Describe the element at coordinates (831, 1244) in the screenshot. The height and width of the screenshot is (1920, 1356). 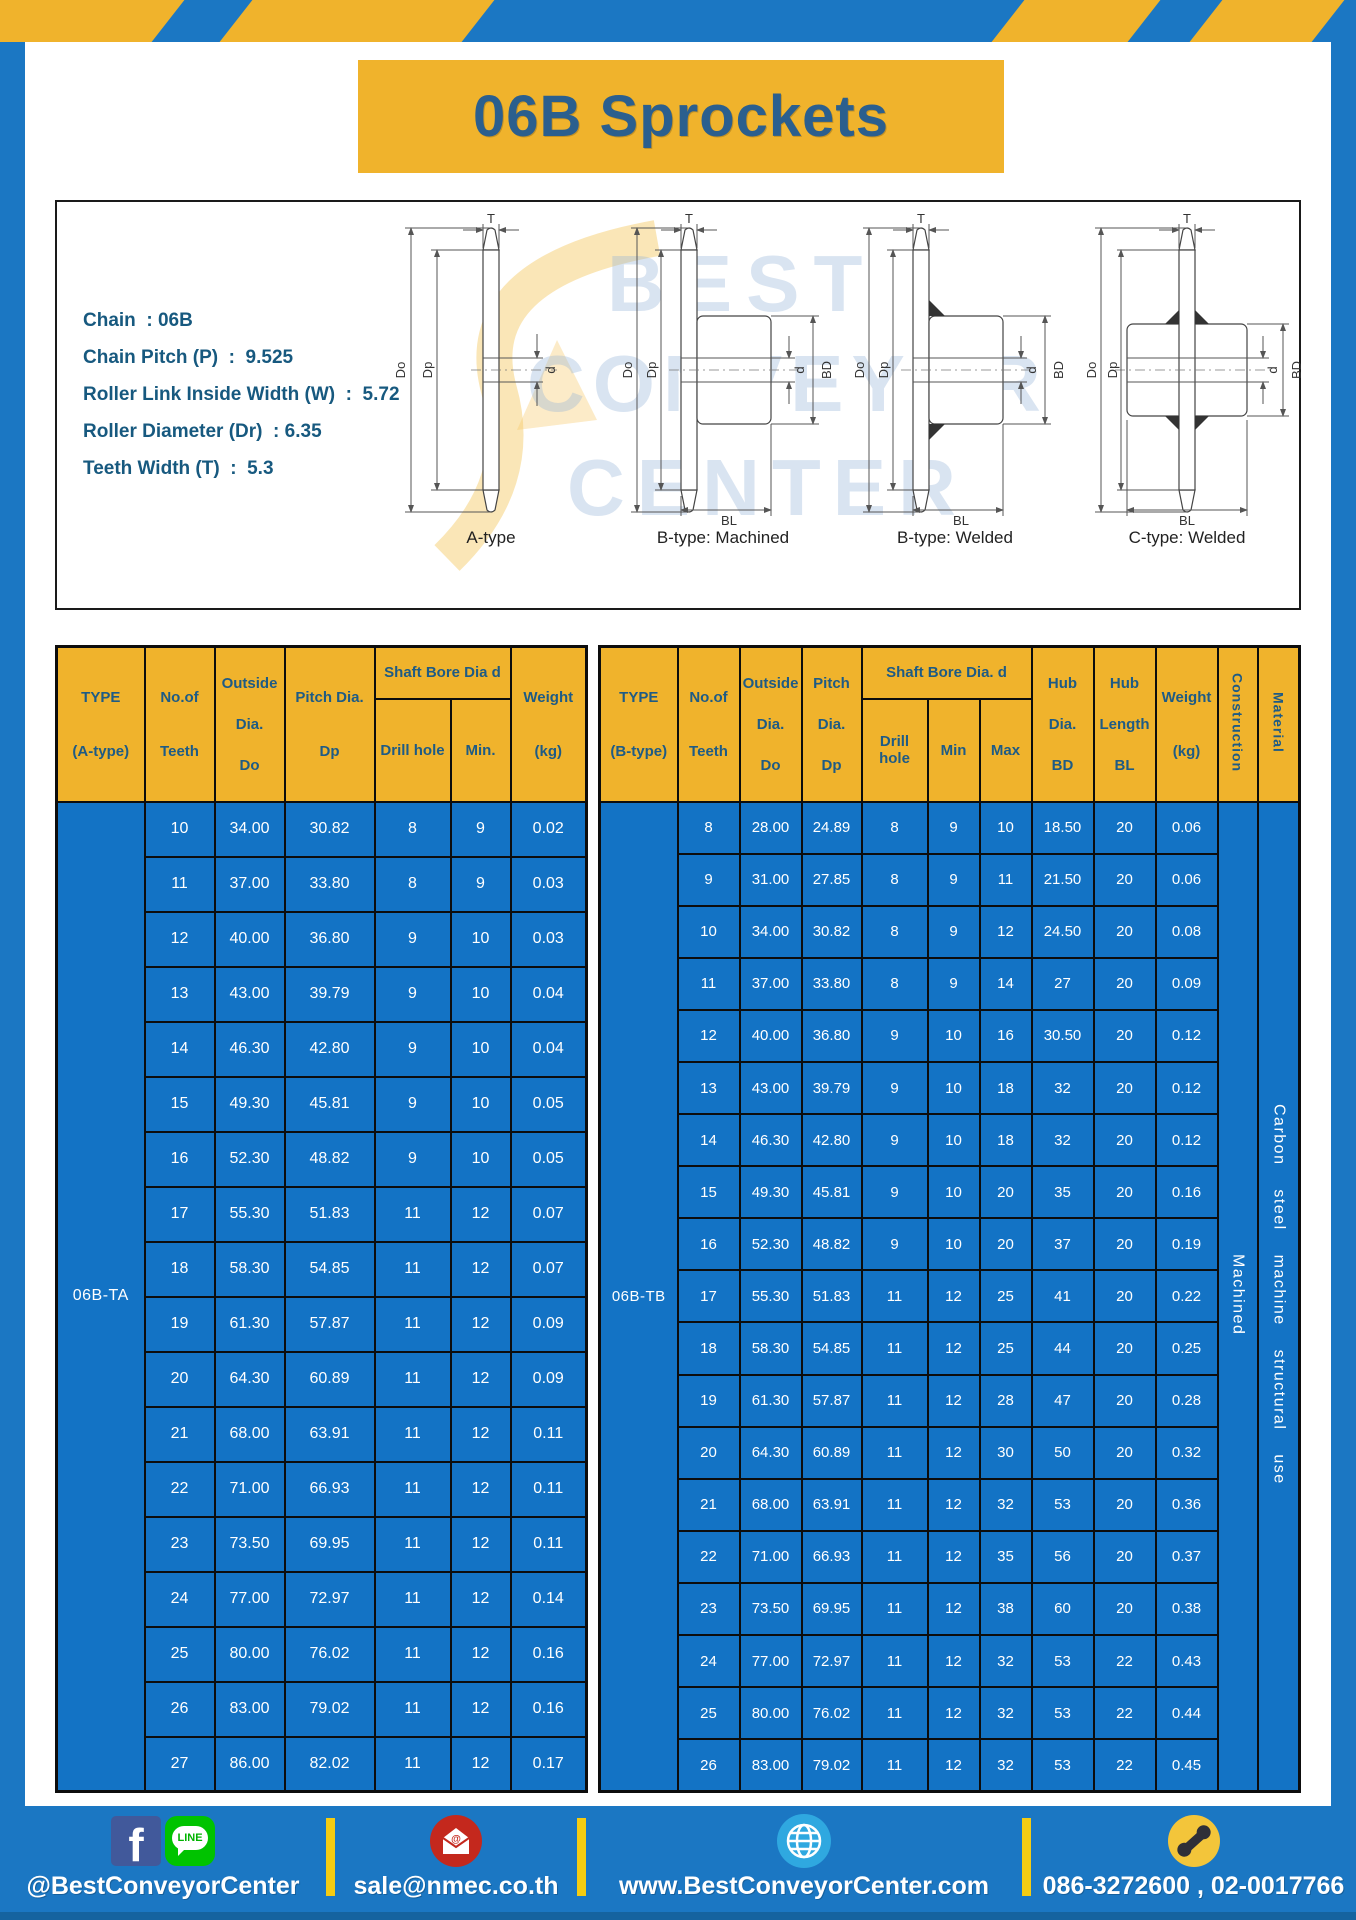
I see `cell-pitch-dia: 48.82` at that location.